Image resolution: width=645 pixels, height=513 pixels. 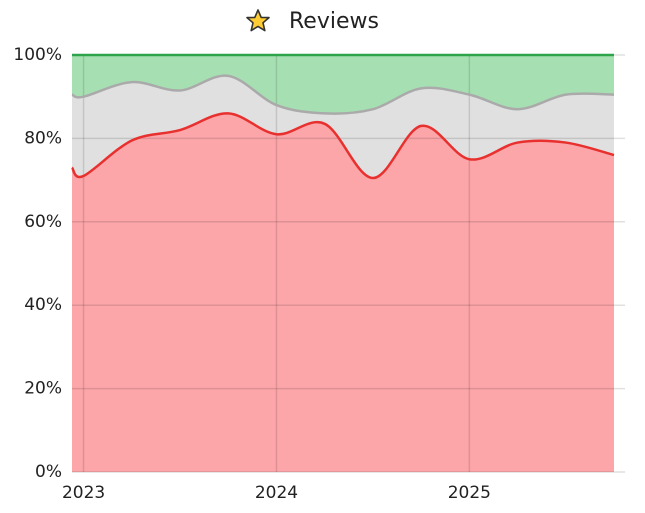 I want to click on y-tick-label: 100%, so click(x=37, y=55).